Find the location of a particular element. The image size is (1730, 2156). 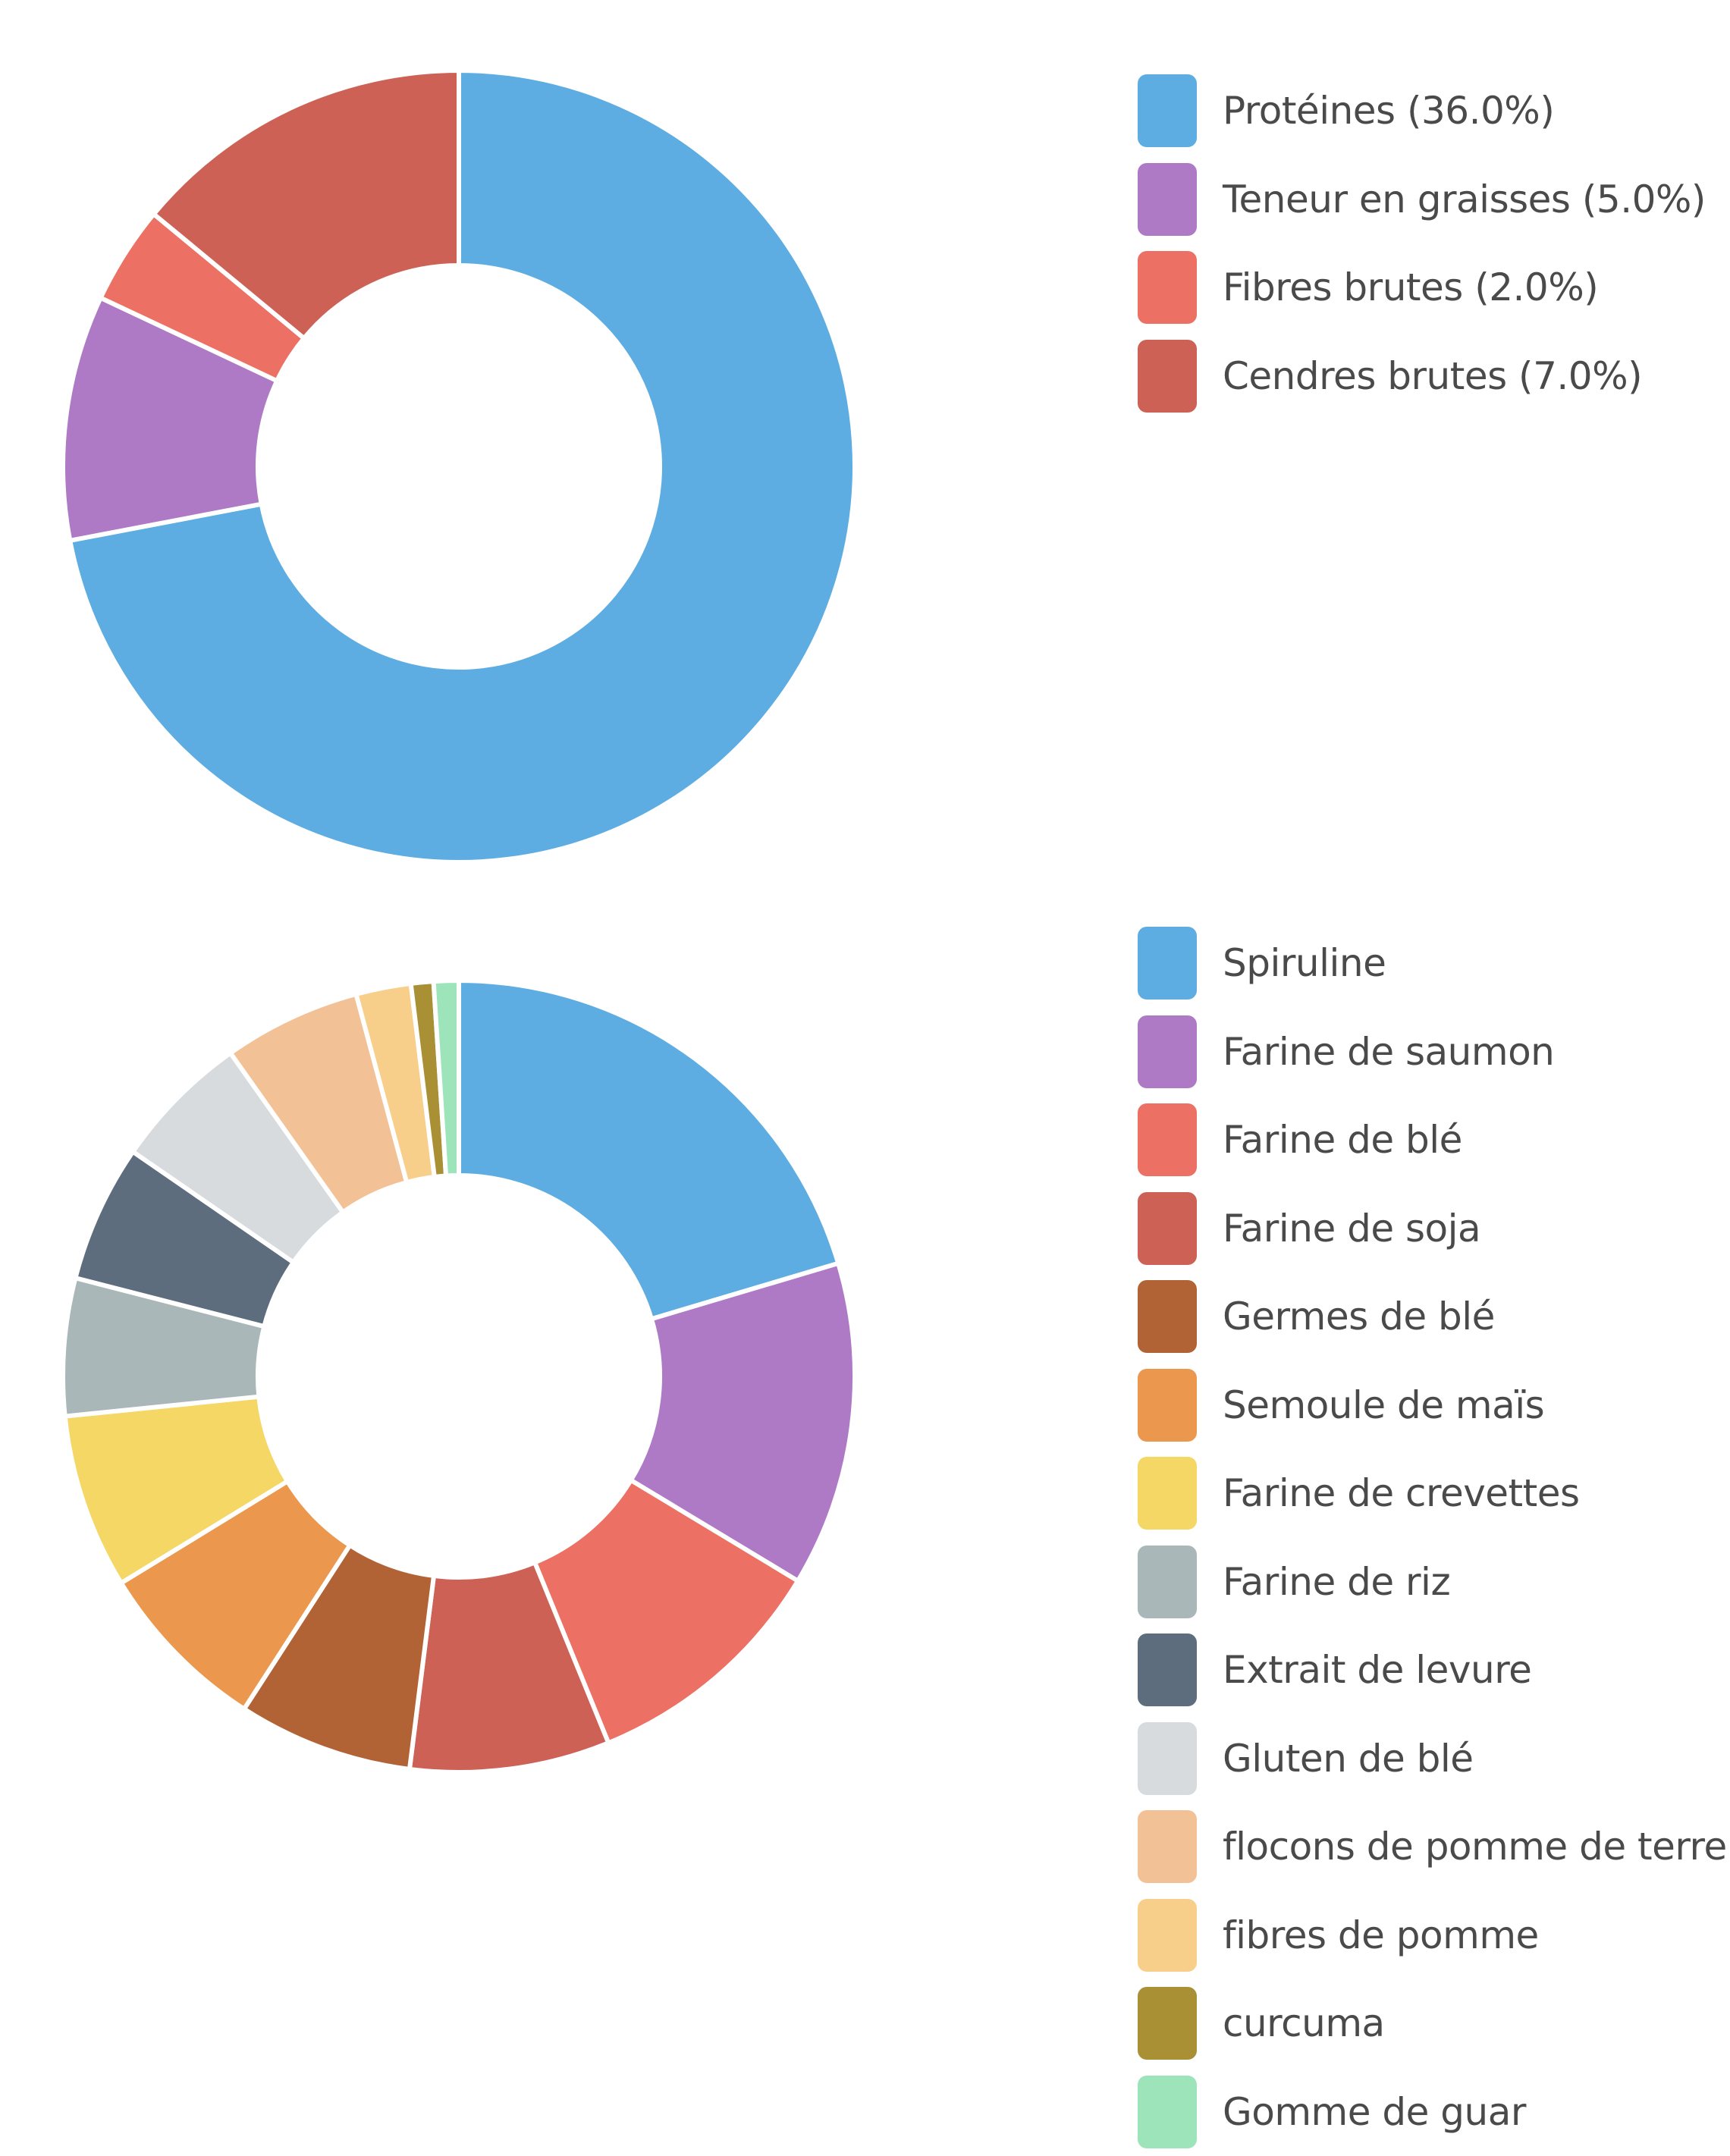

legend-item-gluten-de-ble: Gluten de blé is located at coordinates (1432, 1759).